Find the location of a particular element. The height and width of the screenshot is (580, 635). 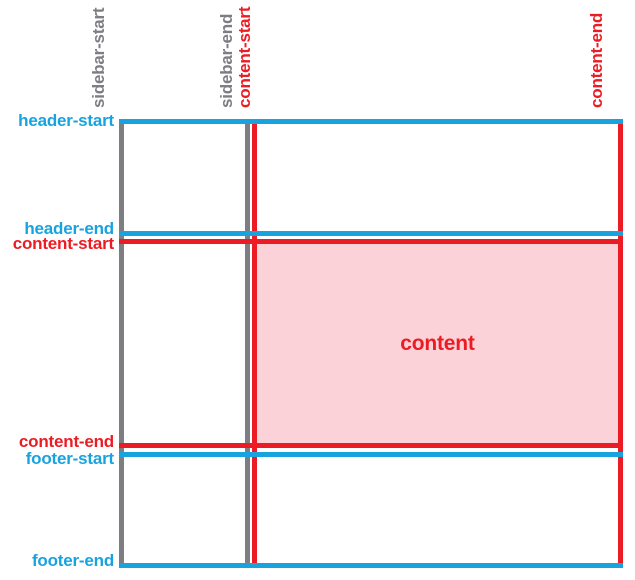

row-label-footer-start: footer-start is located at coordinates (69, 458).